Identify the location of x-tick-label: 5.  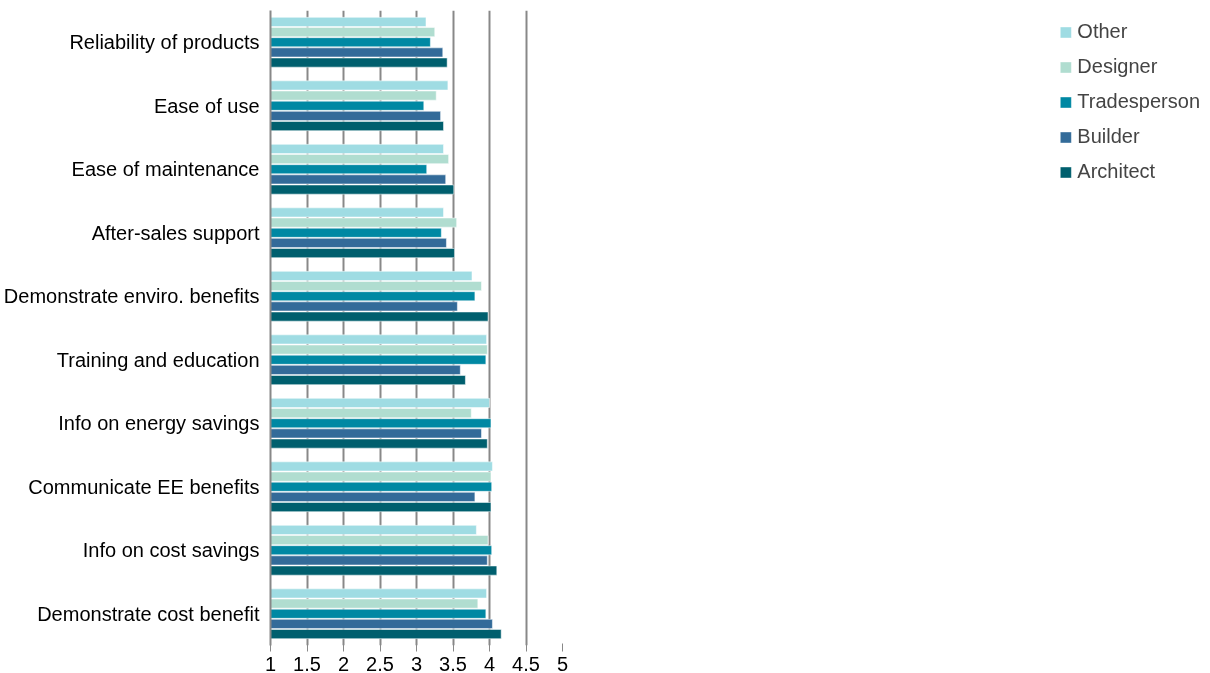
(562, 662).